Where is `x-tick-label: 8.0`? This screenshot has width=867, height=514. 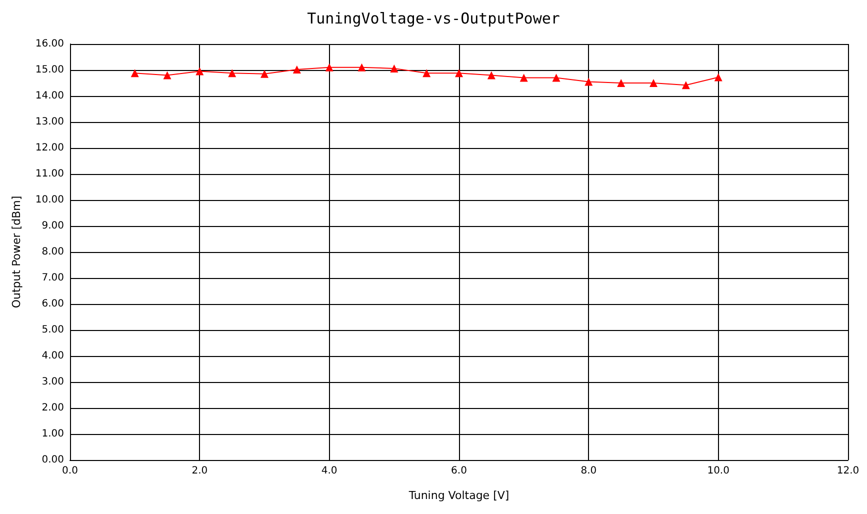 x-tick-label: 8.0 is located at coordinates (588, 471).